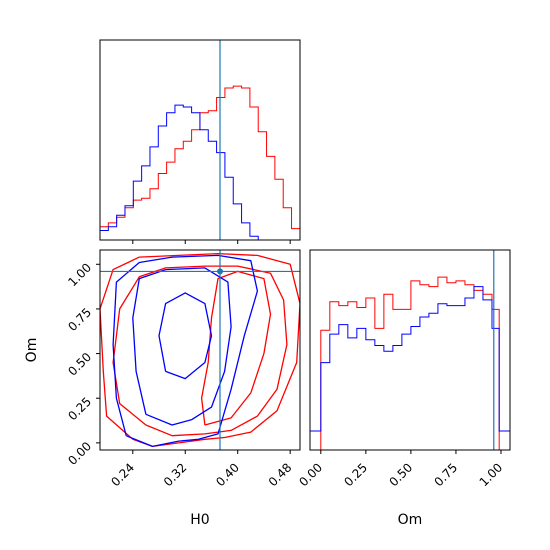 This screenshot has width=550, height=550. What do you see at coordinates (410, 520) in the screenshot?
I see `x-axis-label-om: Om` at bounding box center [410, 520].